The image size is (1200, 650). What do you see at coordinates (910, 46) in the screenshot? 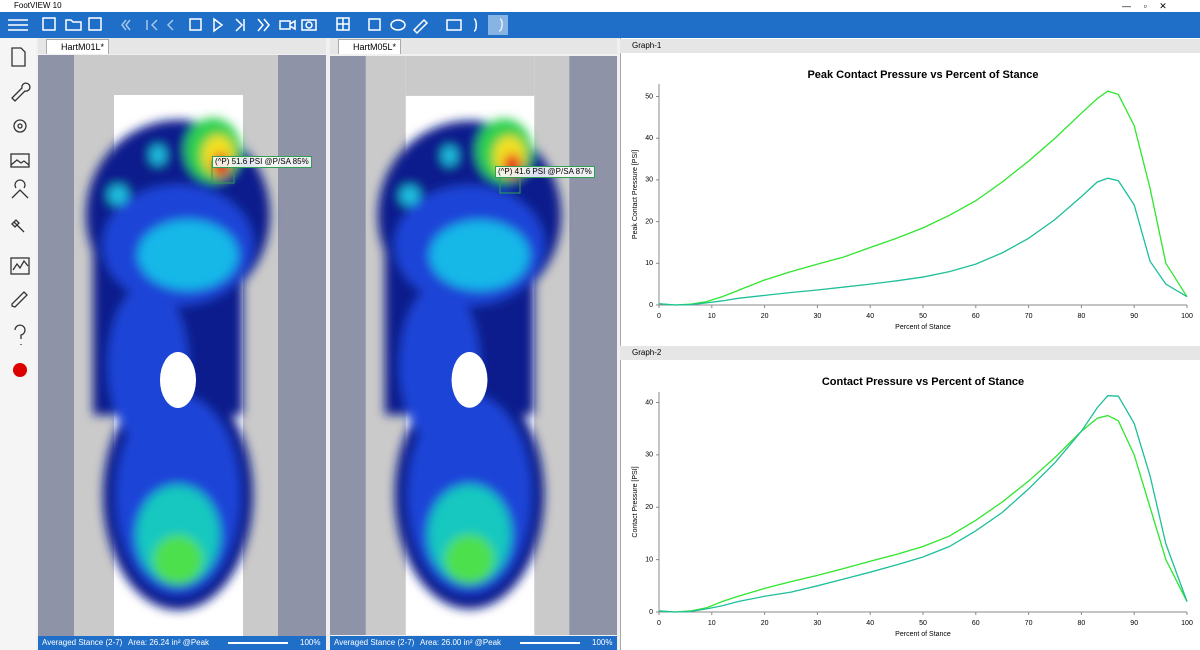
I see `graph-tab: Graph-1` at bounding box center [910, 46].